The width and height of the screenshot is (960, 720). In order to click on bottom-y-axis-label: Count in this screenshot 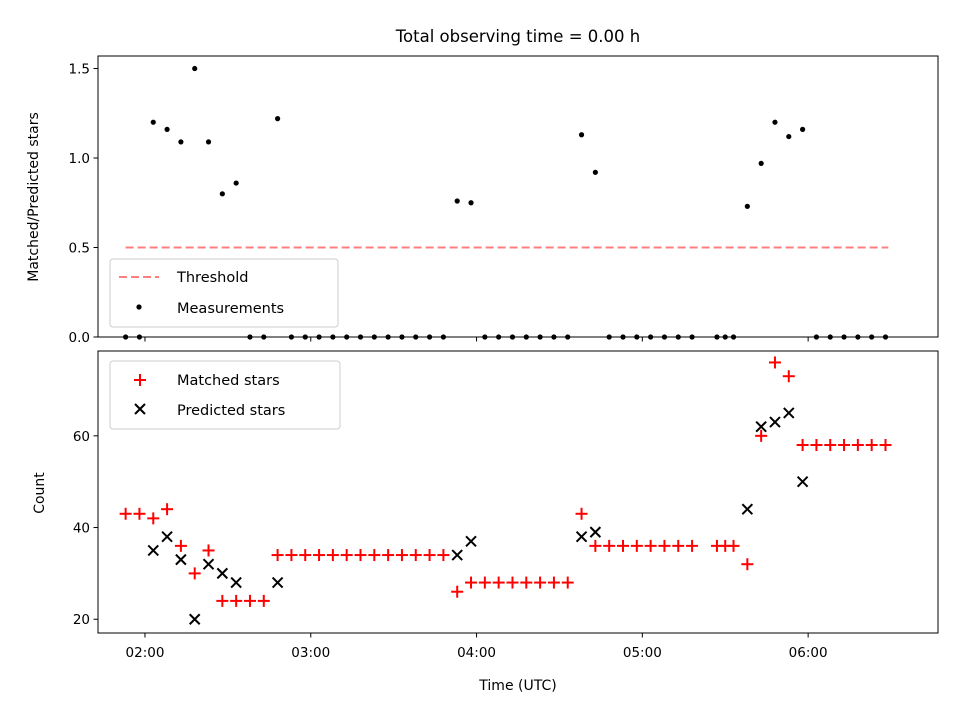, I will do `click(40, 493)`.